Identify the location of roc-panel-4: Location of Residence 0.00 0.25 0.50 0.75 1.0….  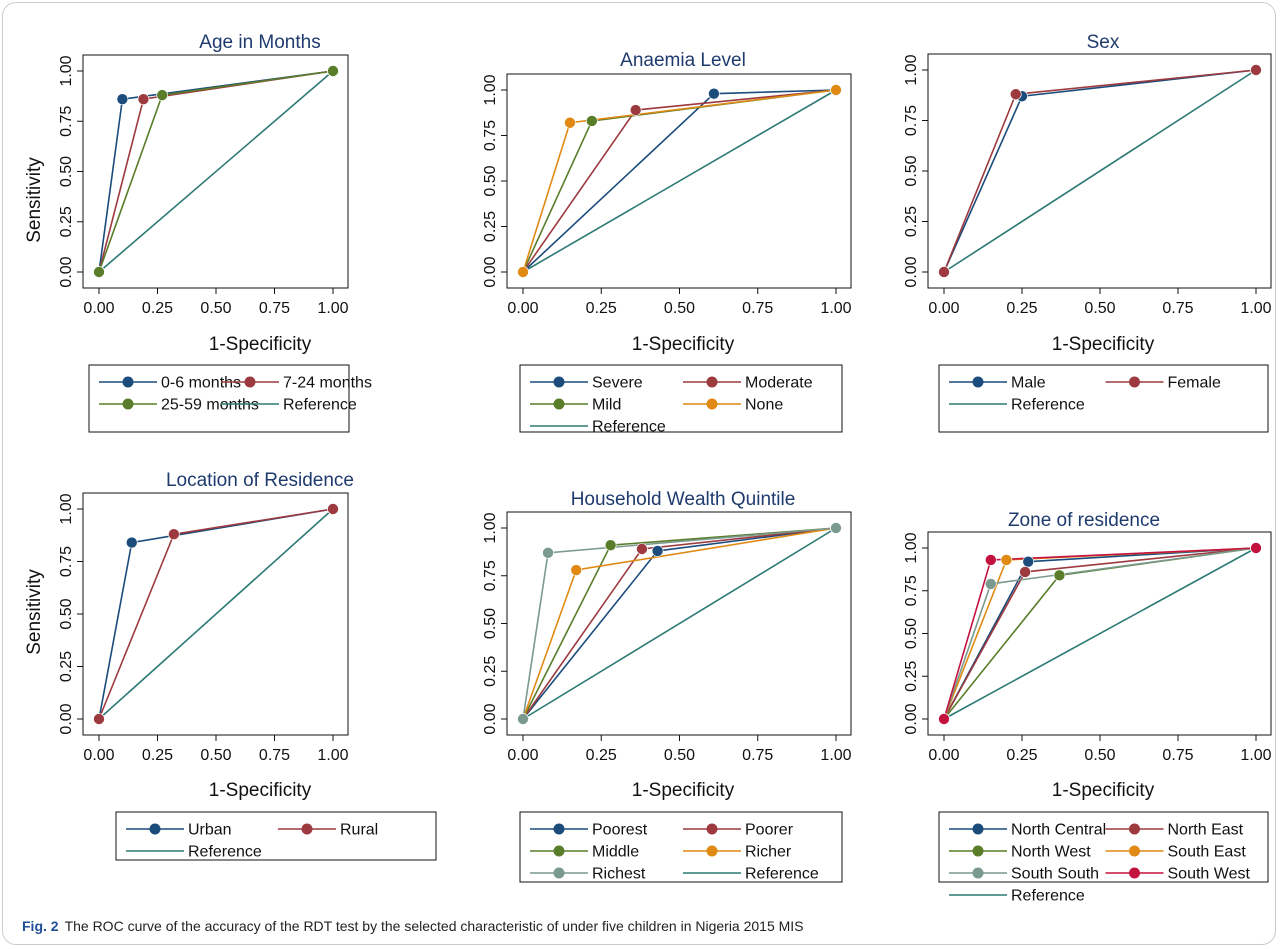
(230, 665).